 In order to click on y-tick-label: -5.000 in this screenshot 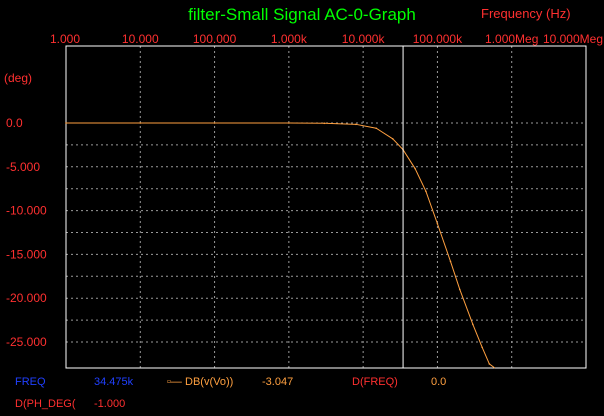, I will do `click(23, 167)`.